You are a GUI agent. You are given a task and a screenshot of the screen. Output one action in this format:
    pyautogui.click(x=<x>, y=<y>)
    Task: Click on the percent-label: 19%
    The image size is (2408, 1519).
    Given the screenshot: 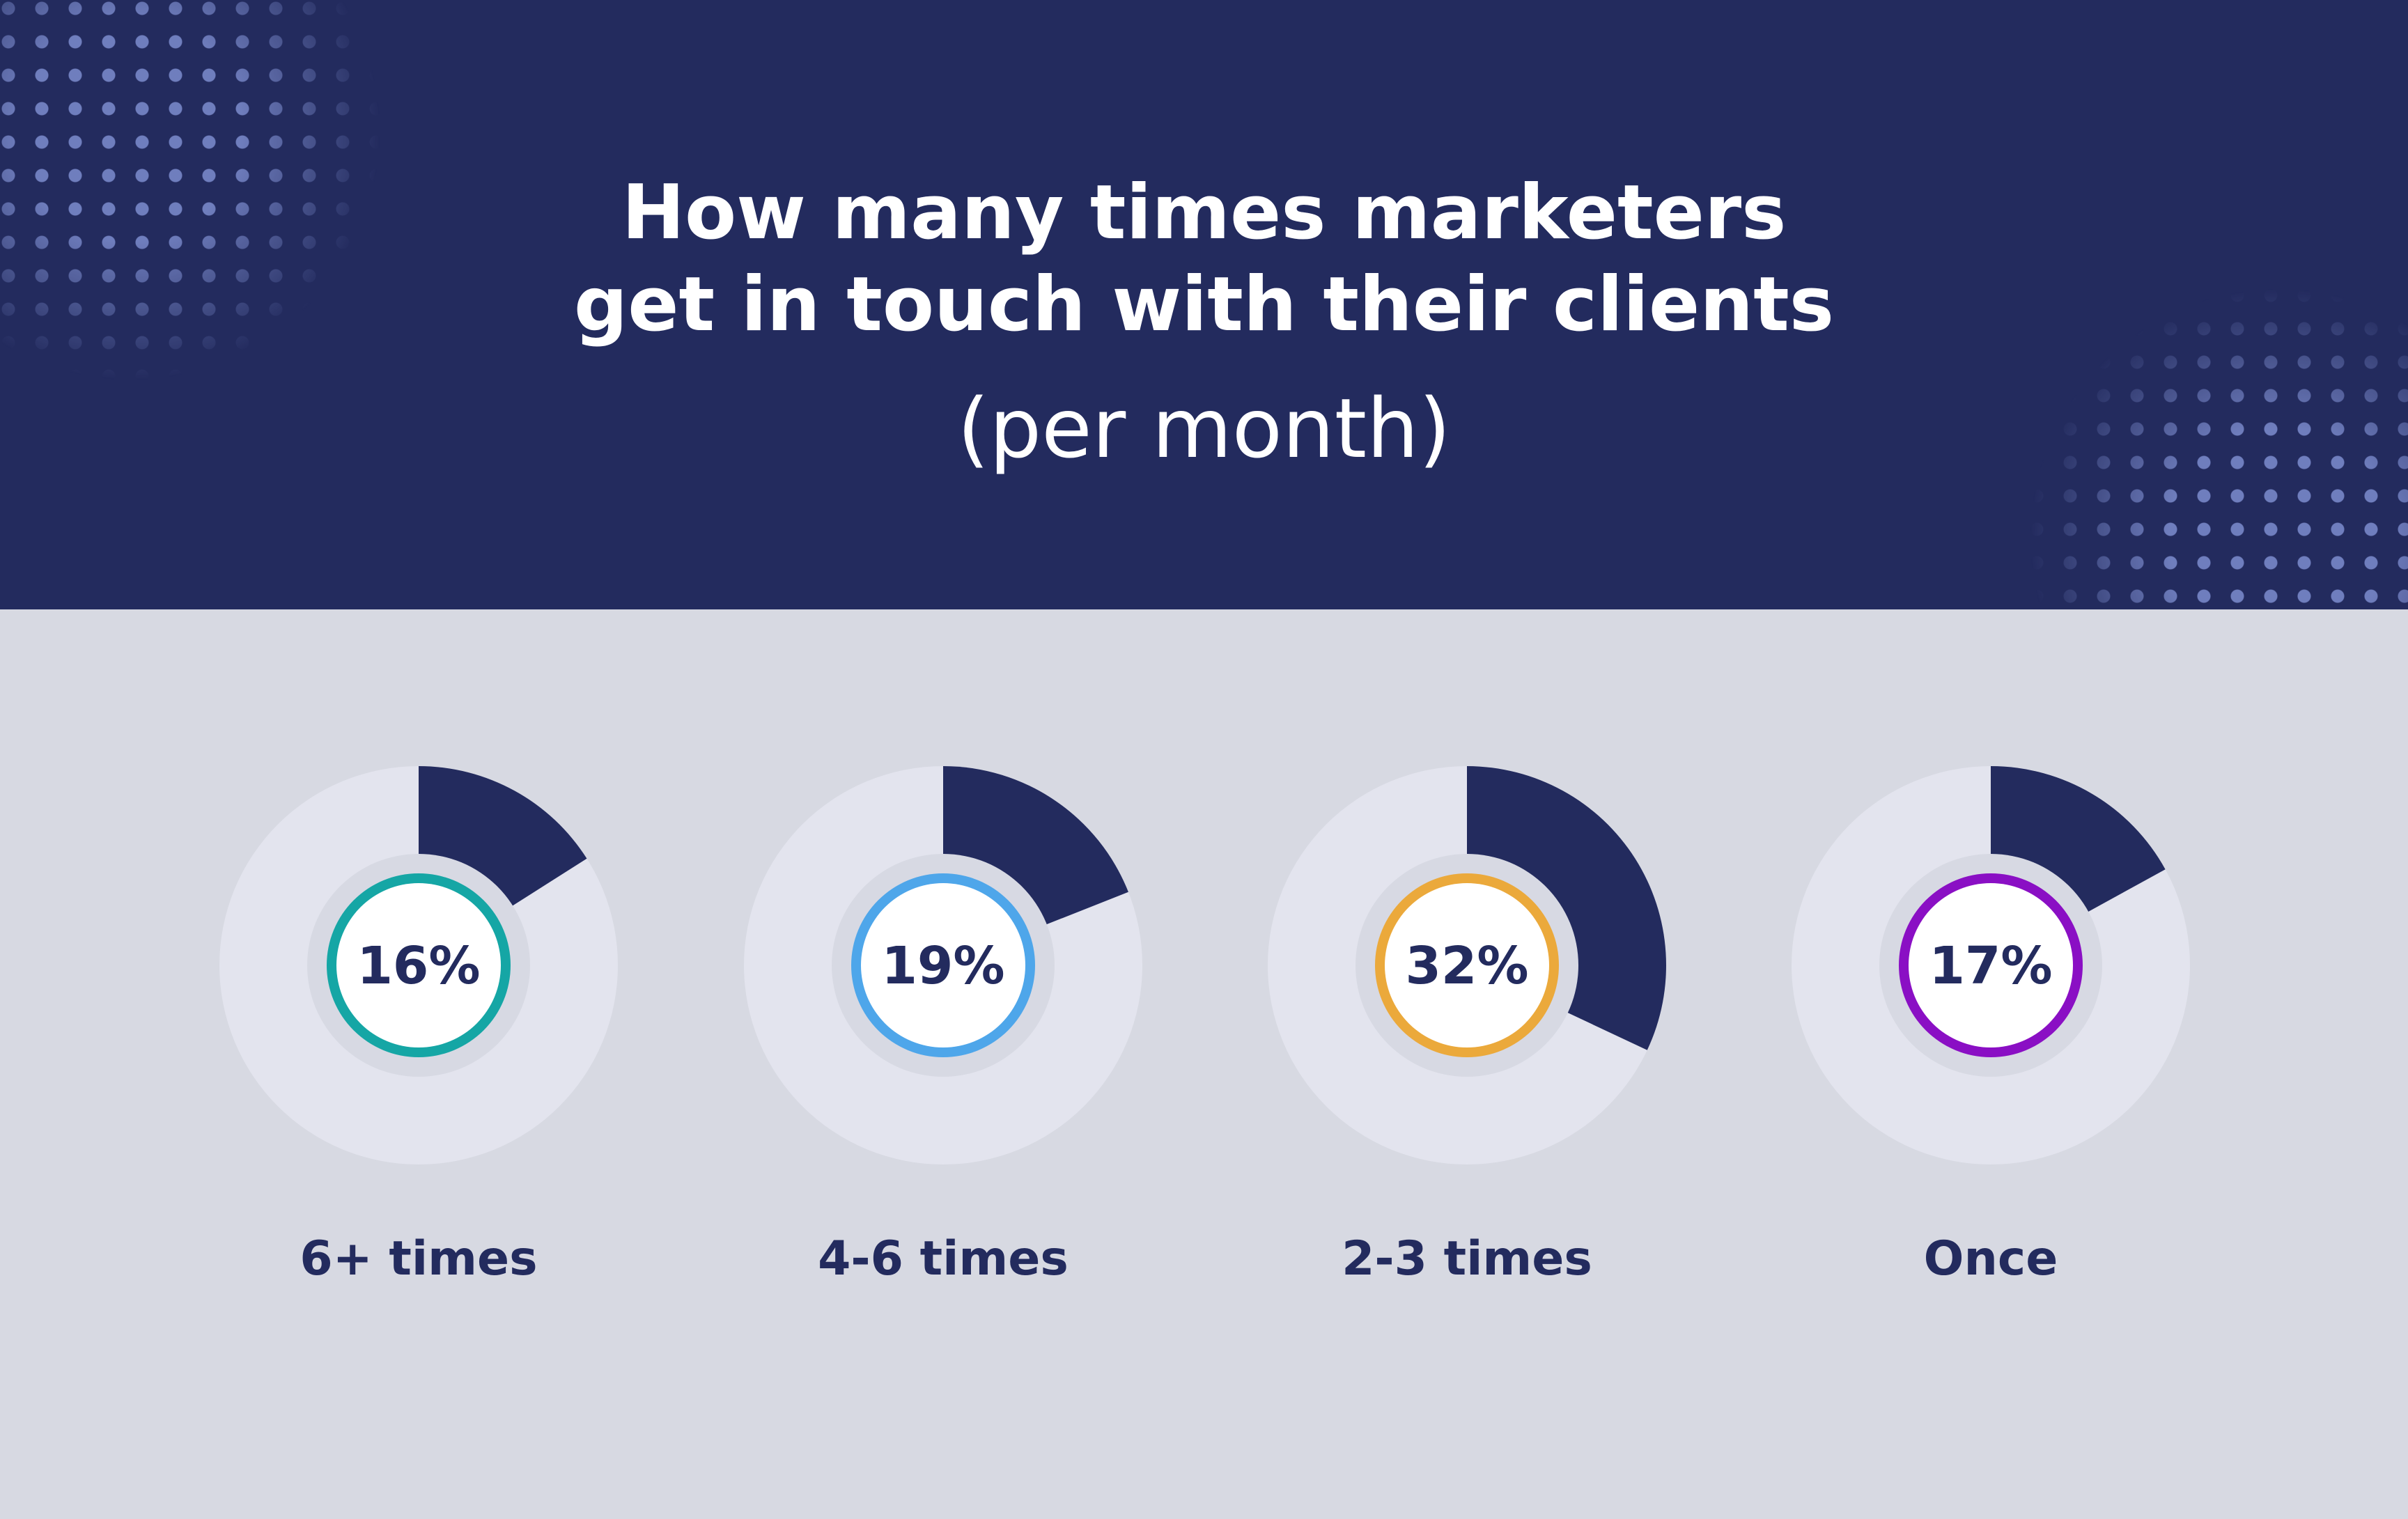 What is the action you would take?
    pyautogui.click(x=942, y=966)
    